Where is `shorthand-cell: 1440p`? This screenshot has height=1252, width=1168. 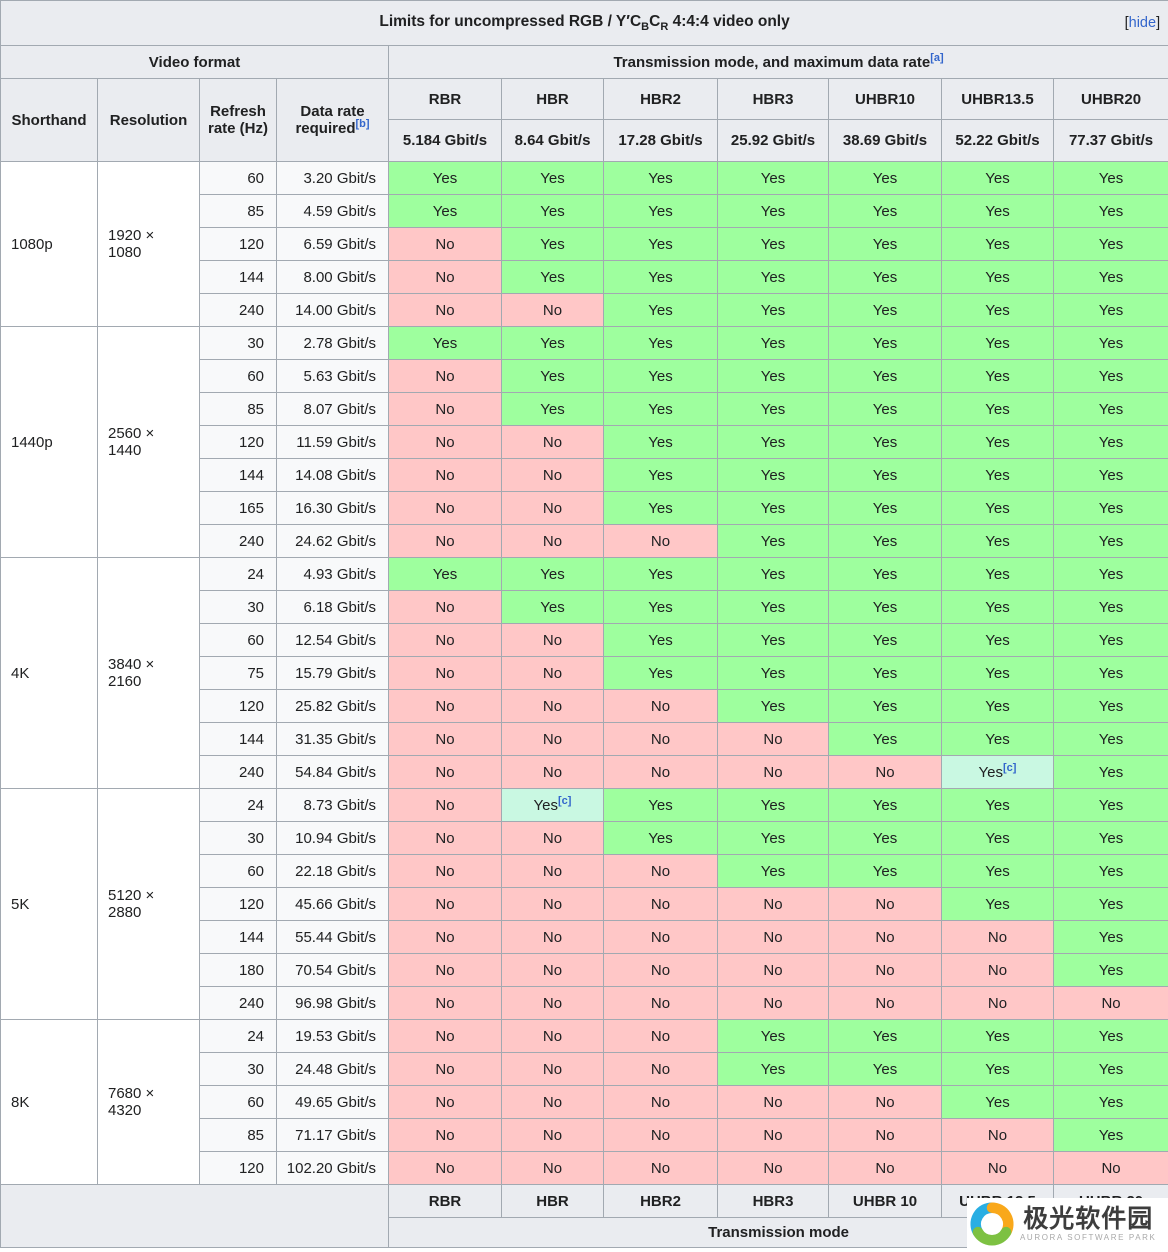
shorthand-cell: 1440p is located at coordinates (49, 442).